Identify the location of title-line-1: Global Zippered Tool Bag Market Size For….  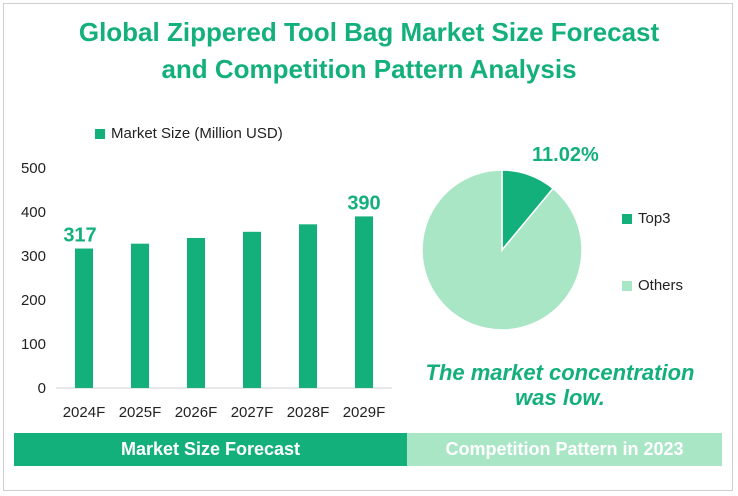
(369, 32).